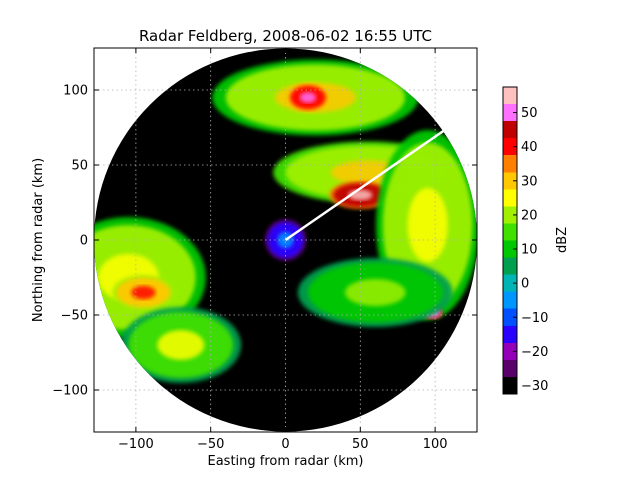  What do you see at coordinates (285, 444) in the screenshot?
I see `x-tick-label: 0` at bounding box center [285, 444].